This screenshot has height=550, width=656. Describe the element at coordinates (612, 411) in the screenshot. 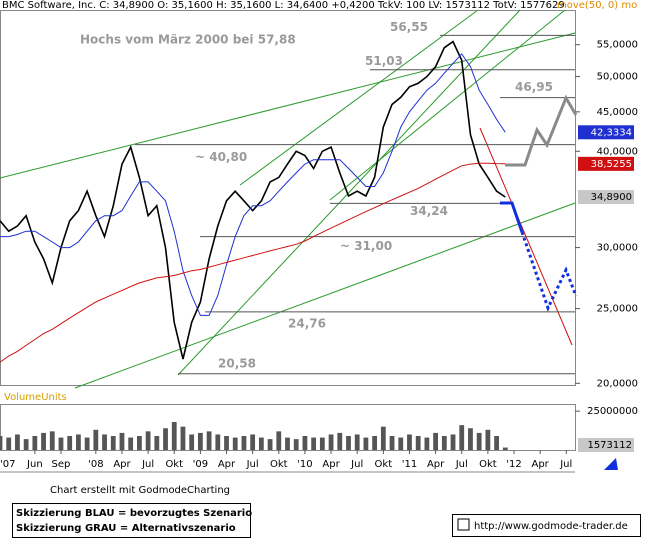

I see `volume-tick-label: 25000000` at that location.